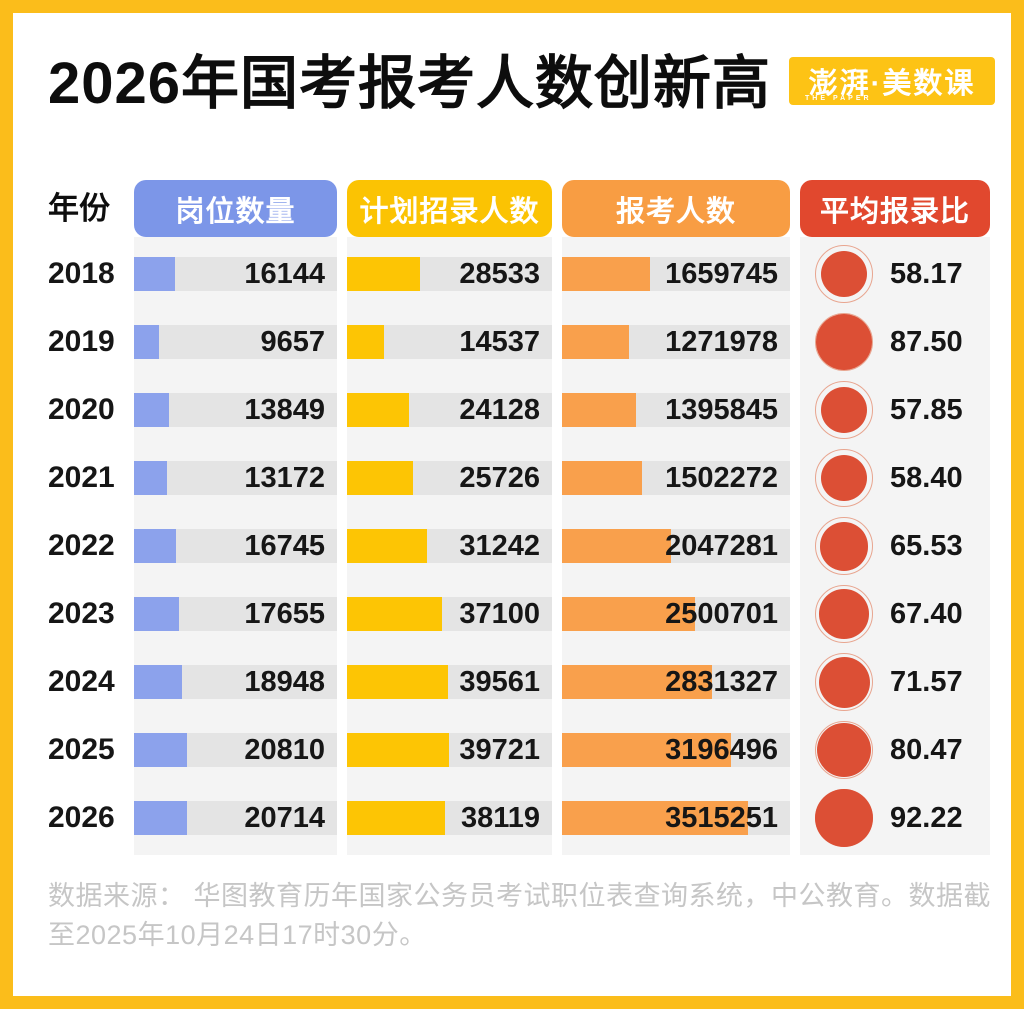  What do you see at coordinates (284, 546) in the screenshot?
I see `bar-value-positions-2022: 16745` at bounding box center [284, 546].